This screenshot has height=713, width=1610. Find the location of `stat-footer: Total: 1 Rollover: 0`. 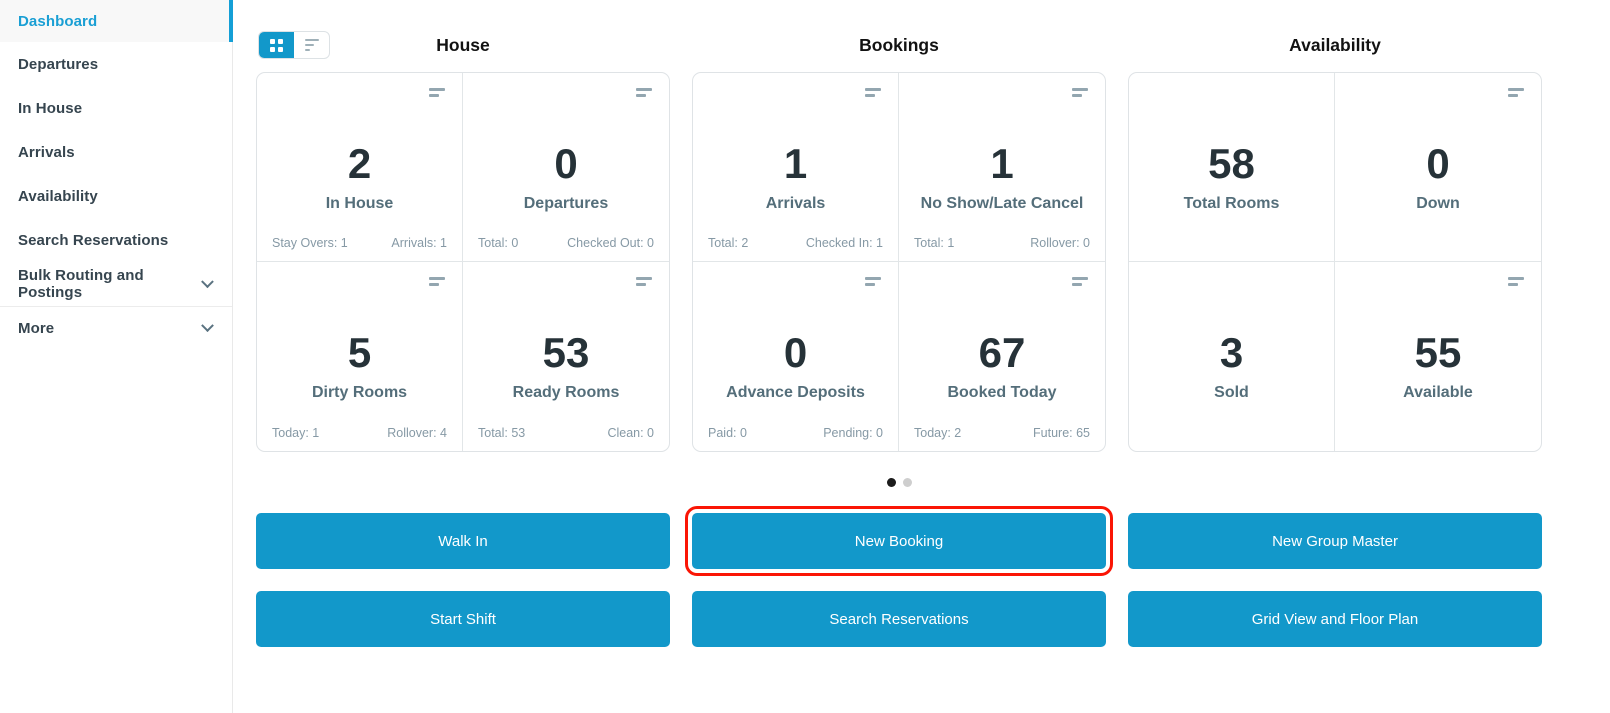

stat-footer: Total: 1 Rollover: 0 is located at coordinates (1002, 243).